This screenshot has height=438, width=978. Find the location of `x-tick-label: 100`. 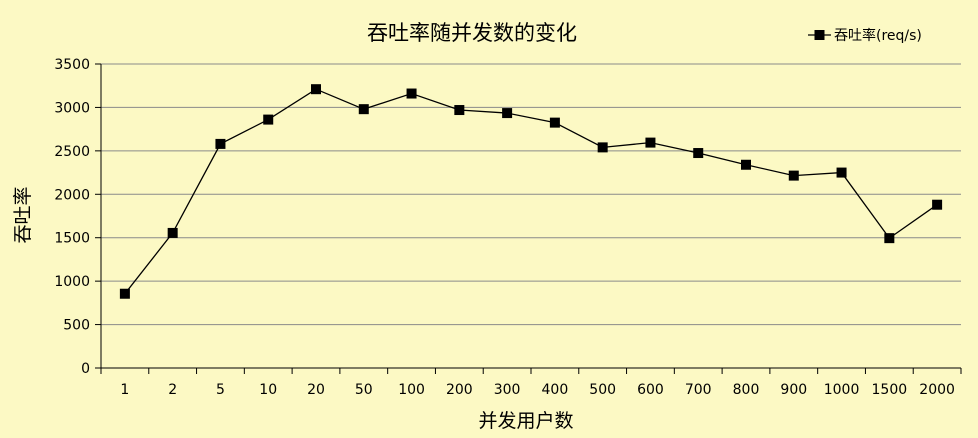

x-tick-label: 100 is located at coordinates (411, 390).